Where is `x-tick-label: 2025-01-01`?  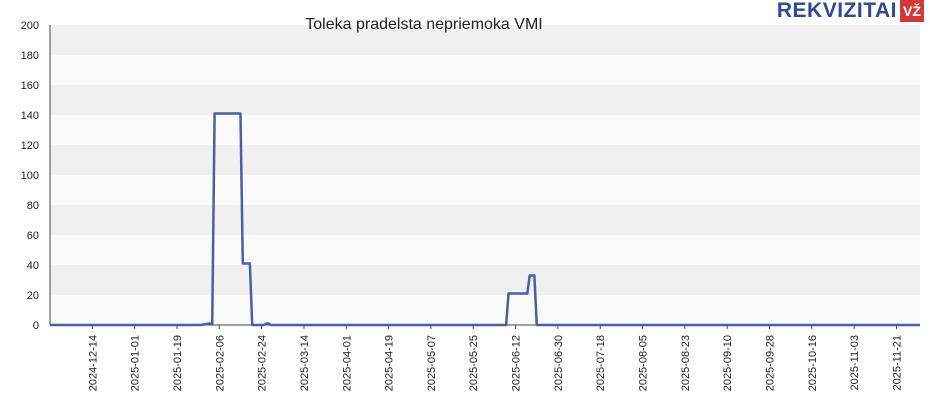
x-tick-label: 2025-01-01 is located at coordinates (136, 363).